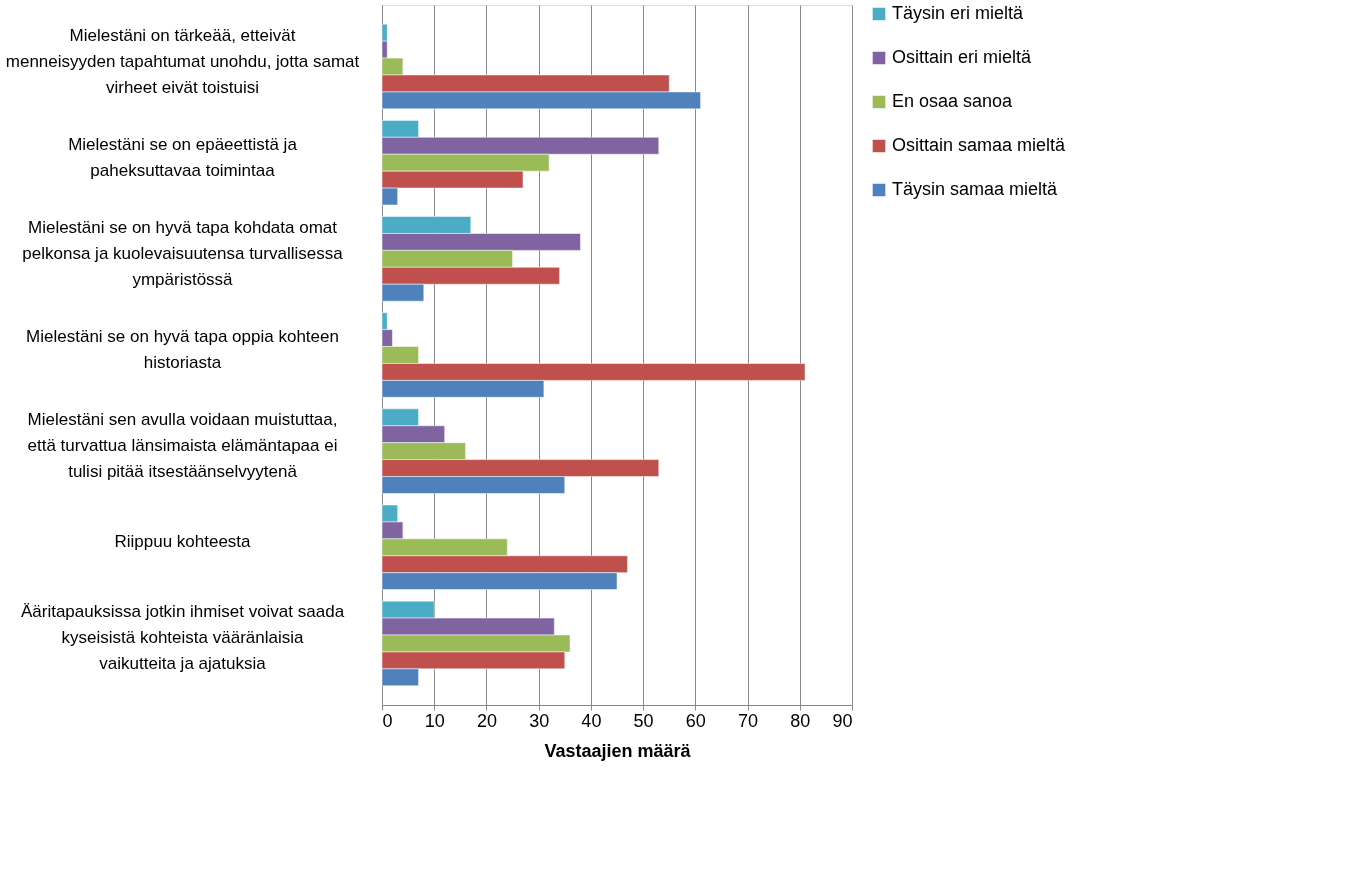 The image size is (1360, 878). What do you see at coordinates (958, 13) in the screenshot?
I see `legend-label: Täysin eri mieltä` at bounding box center [958, 13].